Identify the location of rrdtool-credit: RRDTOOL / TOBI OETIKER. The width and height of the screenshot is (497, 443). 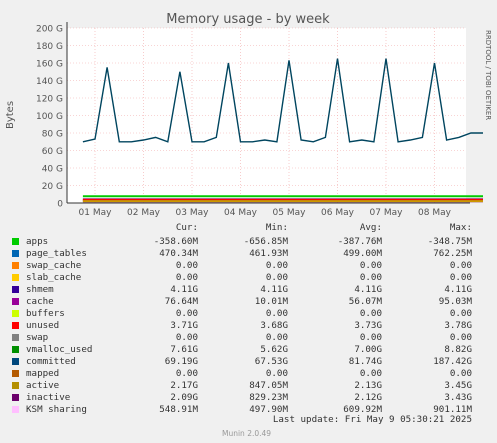
(488, 75).